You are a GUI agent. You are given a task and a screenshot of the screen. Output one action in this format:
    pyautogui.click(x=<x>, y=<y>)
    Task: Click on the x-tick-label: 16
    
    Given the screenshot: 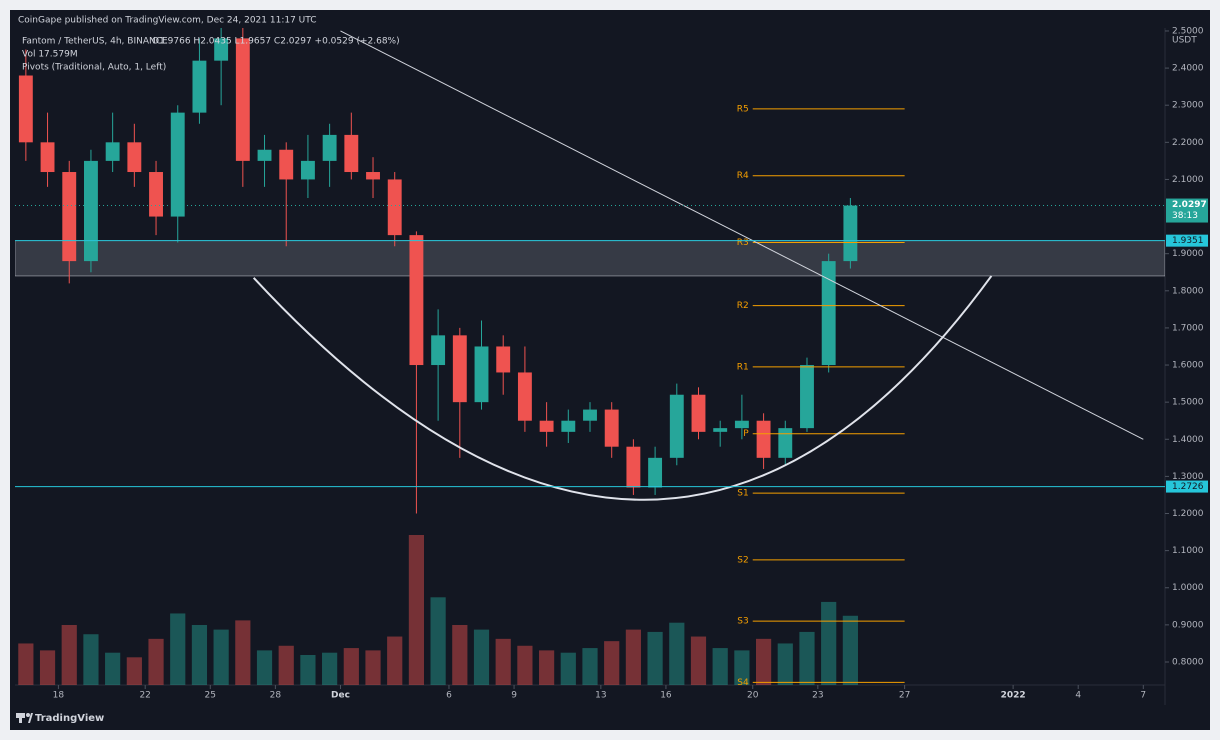 What is the action you would take?
    pyautogui.click(x=666, y=696)
    